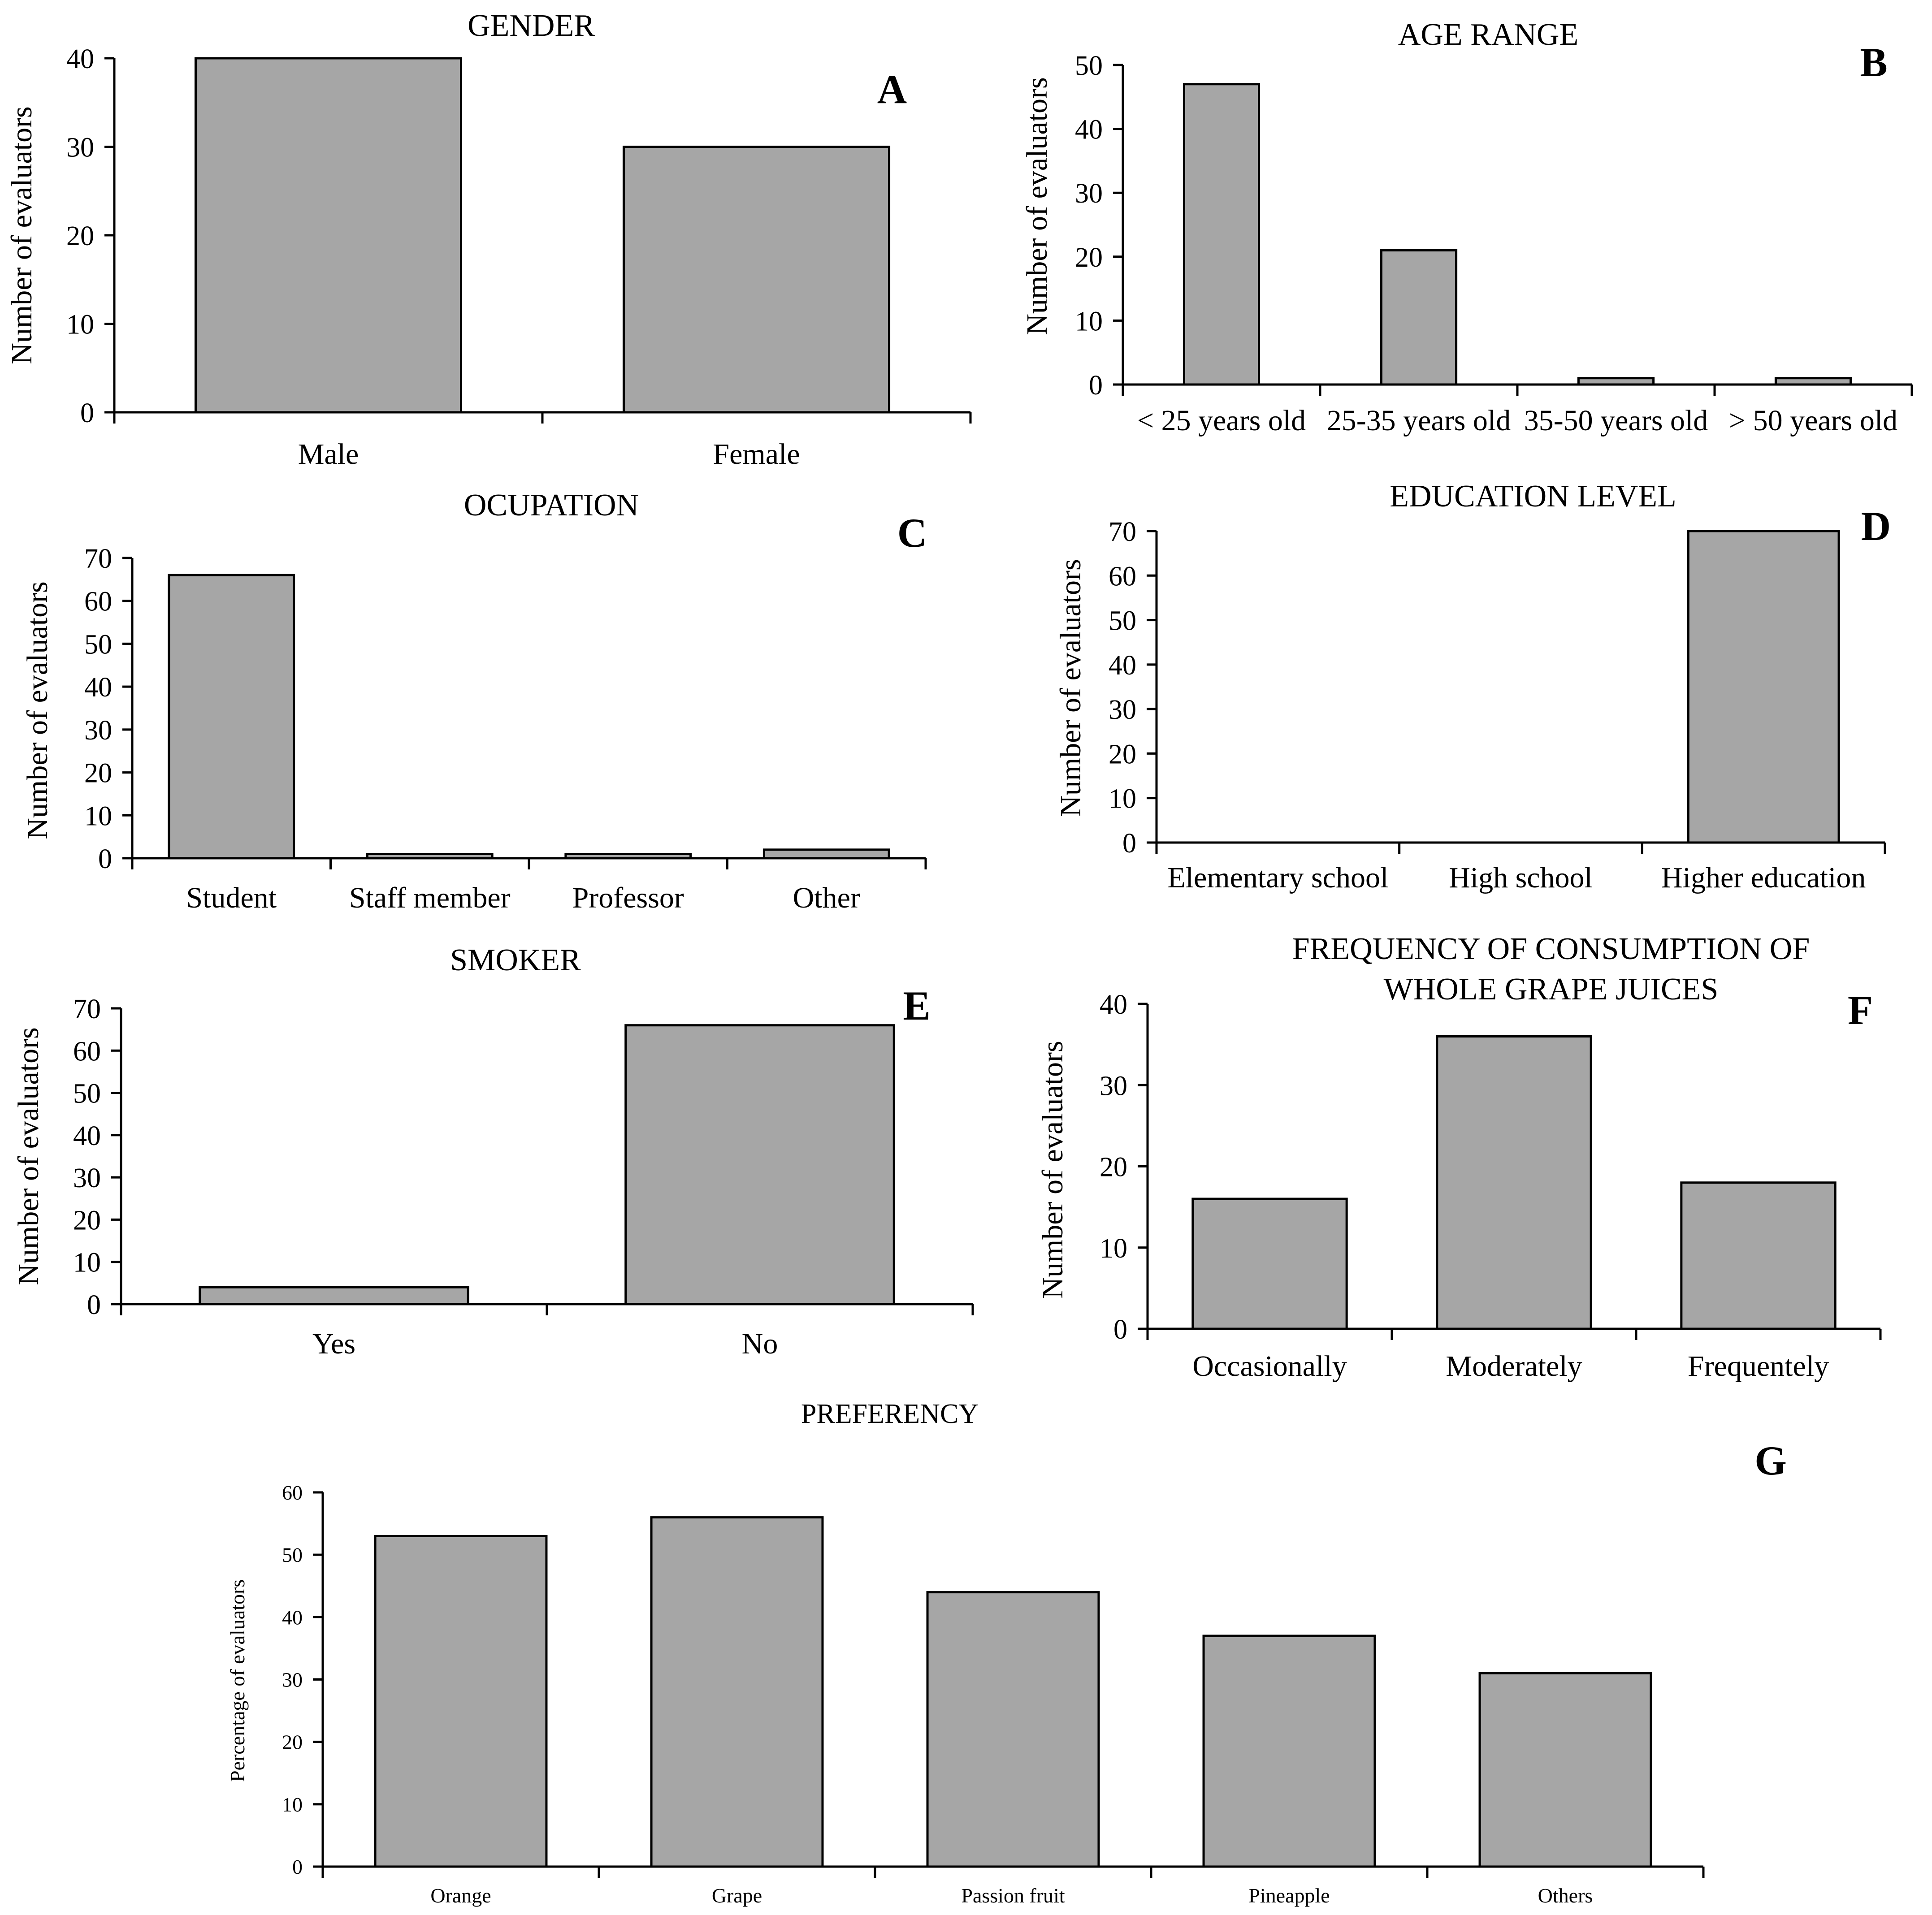 Image resolution: width=1932 pixels, height=1915 pixels. I want to click on bar-occasionally, so click(1269, 1263).